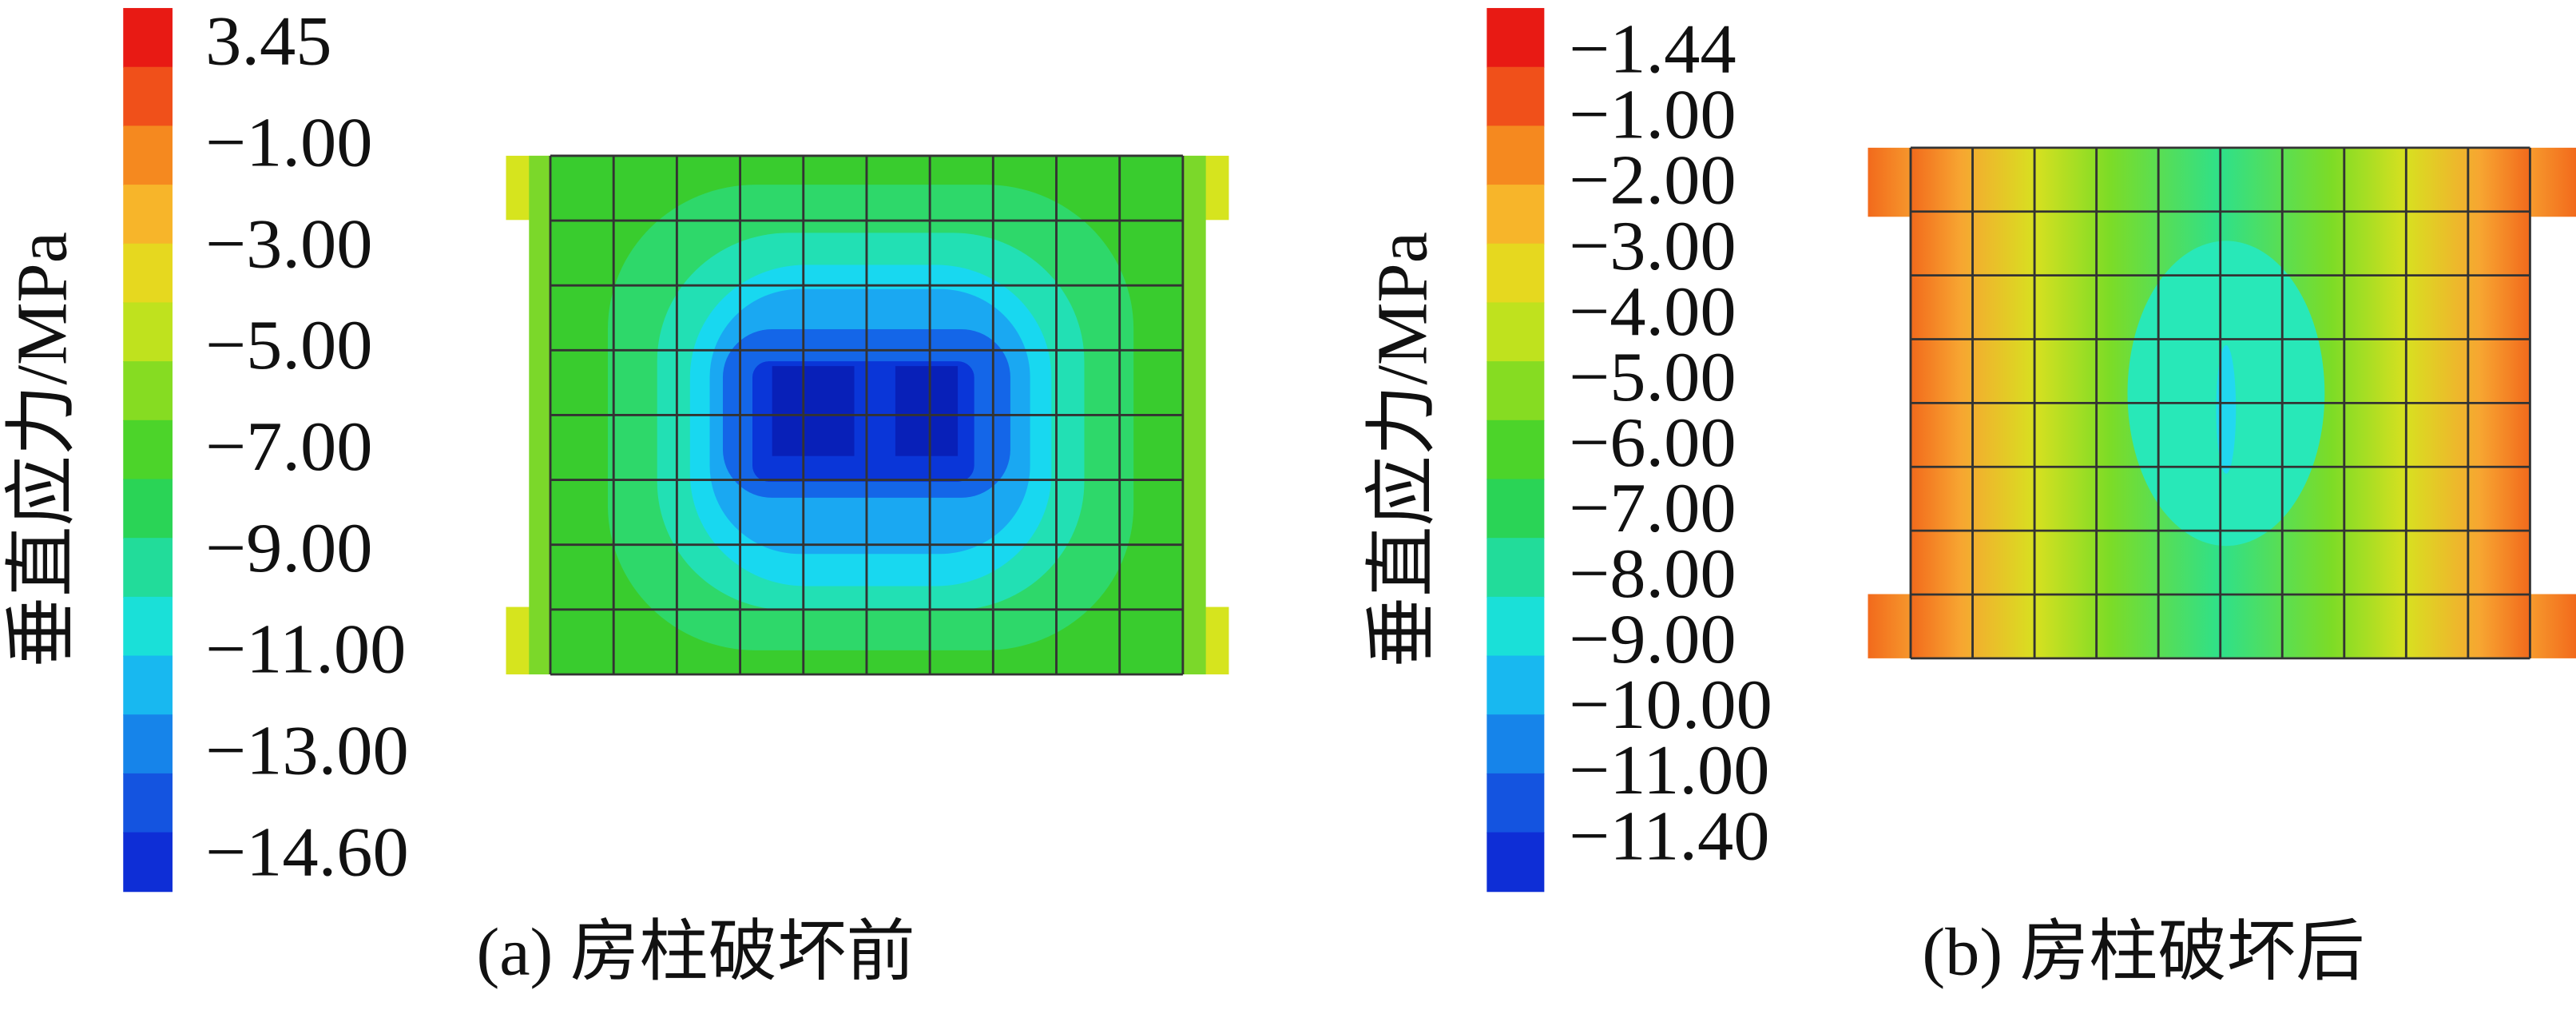  Describe the element at coordinates (268, 41) in the screenshot. I see `colorbar-tick-label: 3.45` at that location.